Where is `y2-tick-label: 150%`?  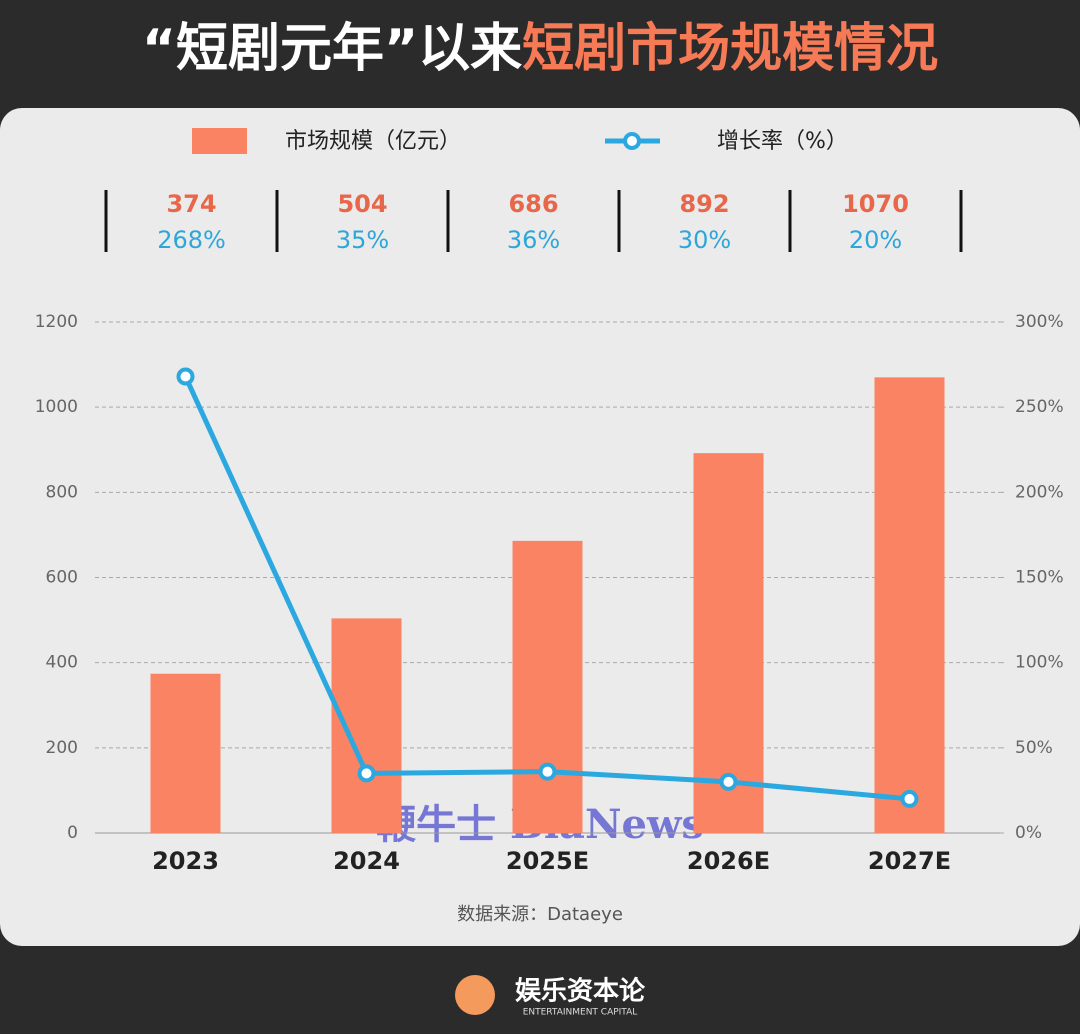
y2-tick-label: 150% is located at coordinates (1039, 578).